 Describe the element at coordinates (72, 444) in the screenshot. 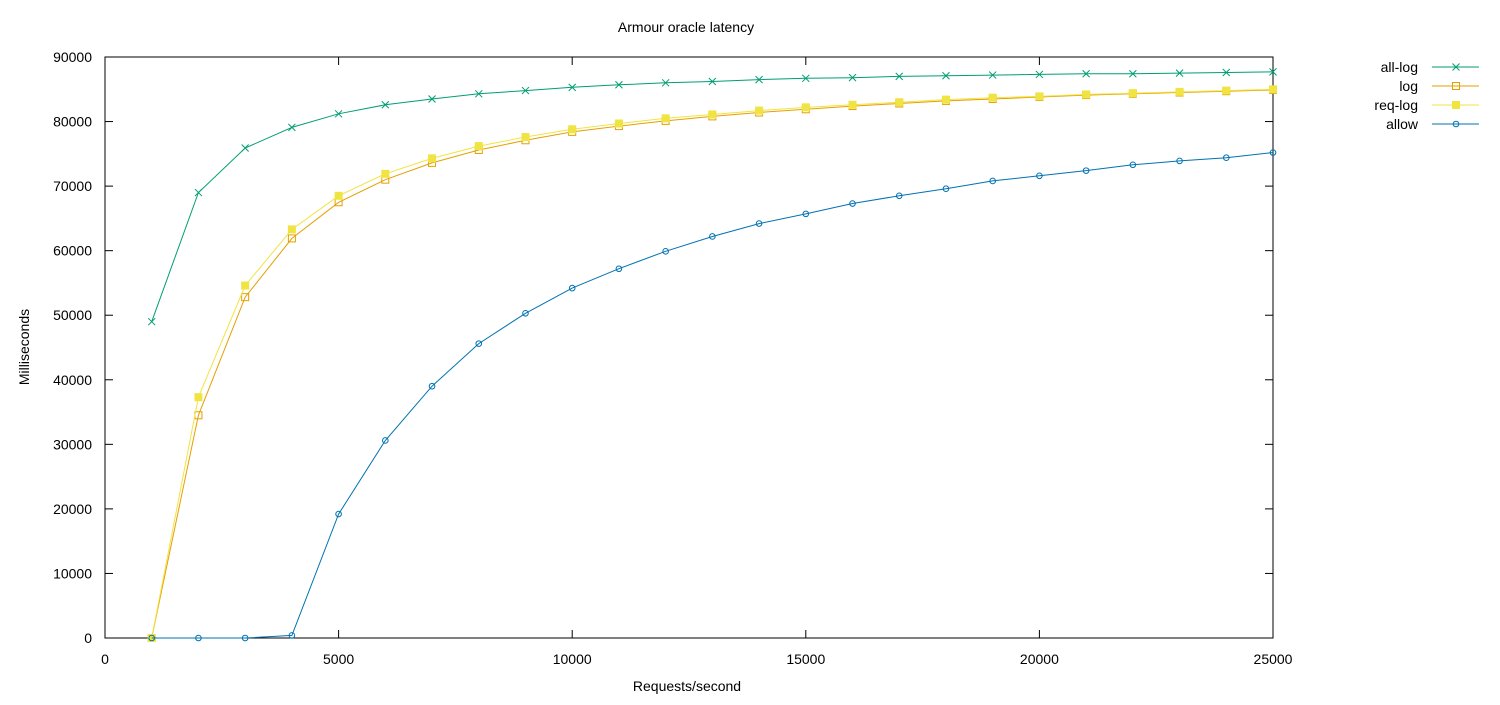

I see `y-tick-label: 30000` at that location.